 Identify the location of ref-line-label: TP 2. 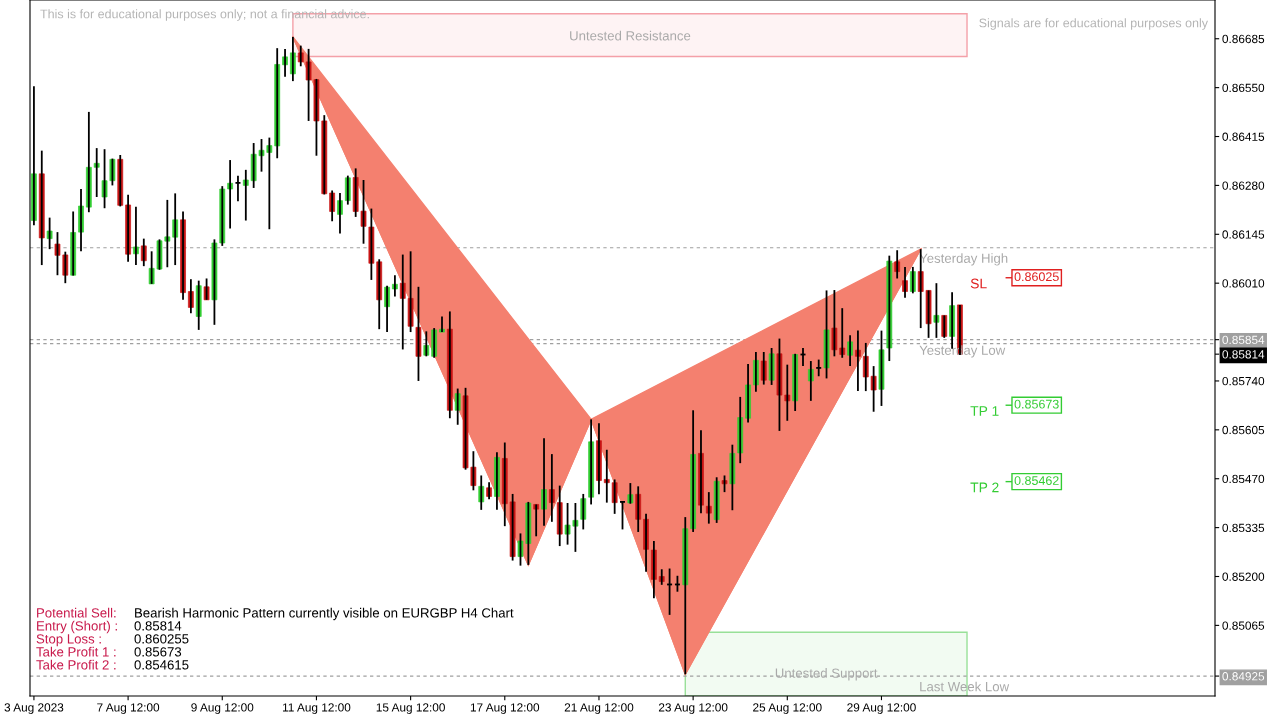
(984, 487).